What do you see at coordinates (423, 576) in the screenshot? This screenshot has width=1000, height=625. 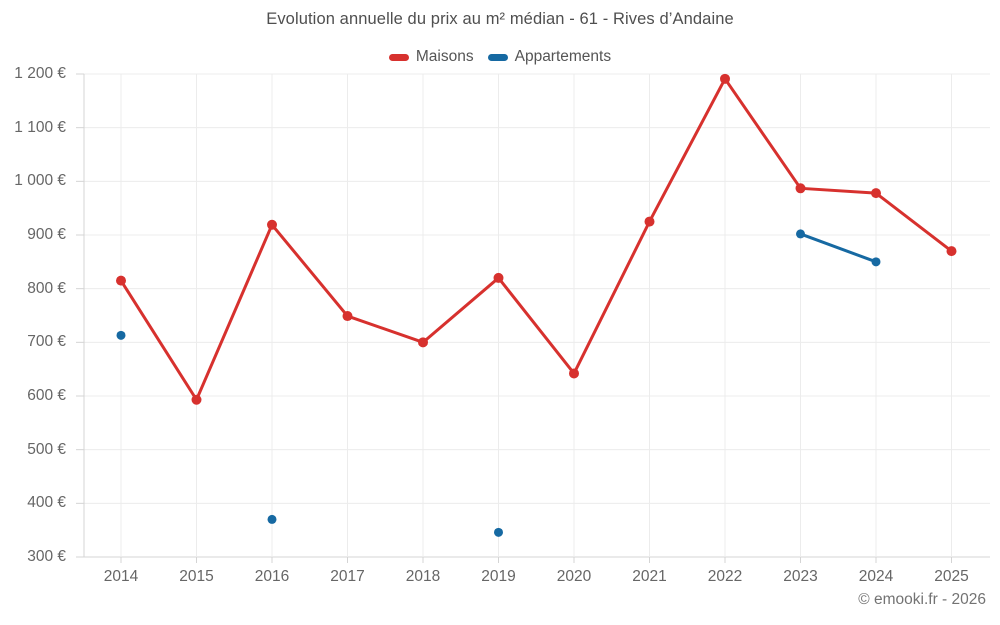 I see `x-tick-label: 2018` at bounding box center [423, 576].